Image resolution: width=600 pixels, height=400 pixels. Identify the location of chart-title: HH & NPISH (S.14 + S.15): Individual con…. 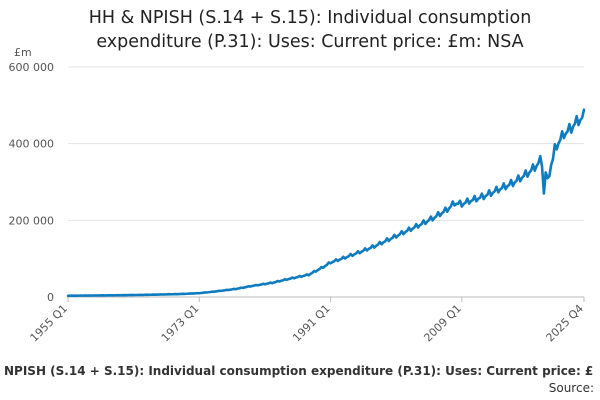
(310, 30).